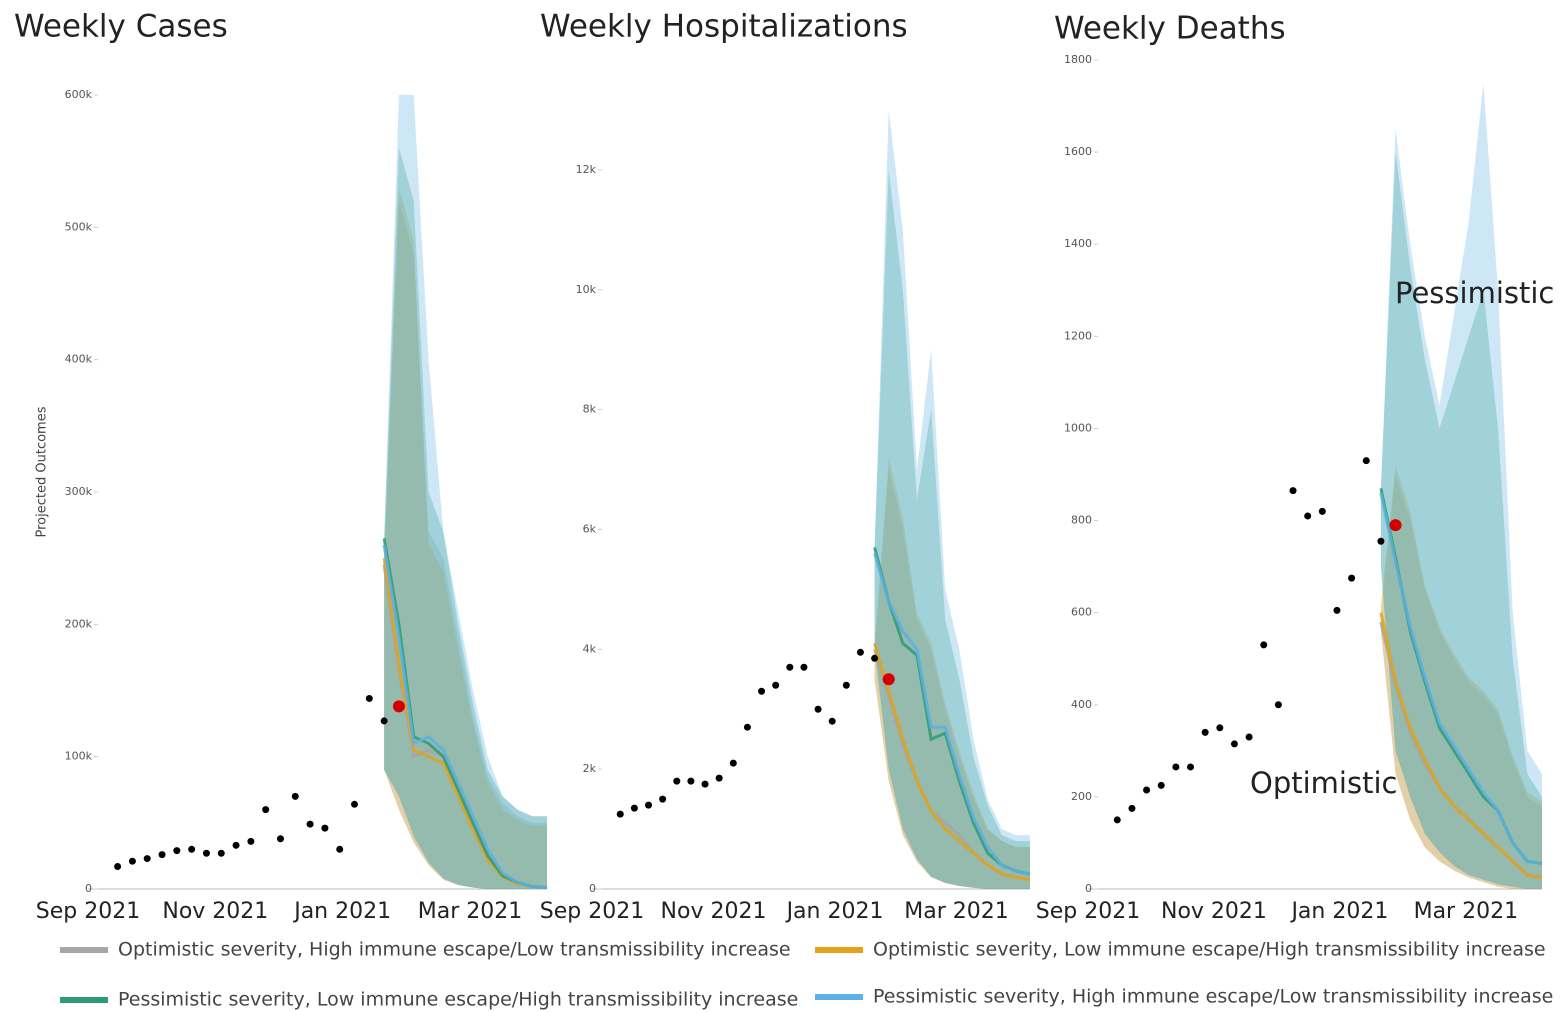 The width and height of the screenshot is (1560, 1012). What do you see at coordinates (1078, 243) in the screenshot?
I see `y-tick-label: 1400` at bounding box center [1078, 243].